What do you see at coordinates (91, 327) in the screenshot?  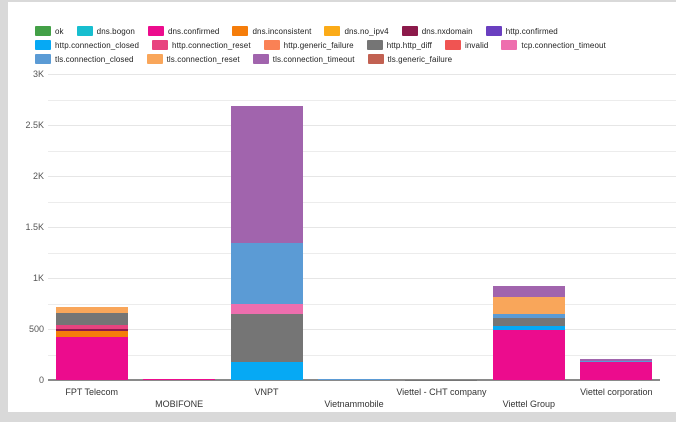 I see `bar-segment-http.connection_reset` at bounding box center [91, 327].